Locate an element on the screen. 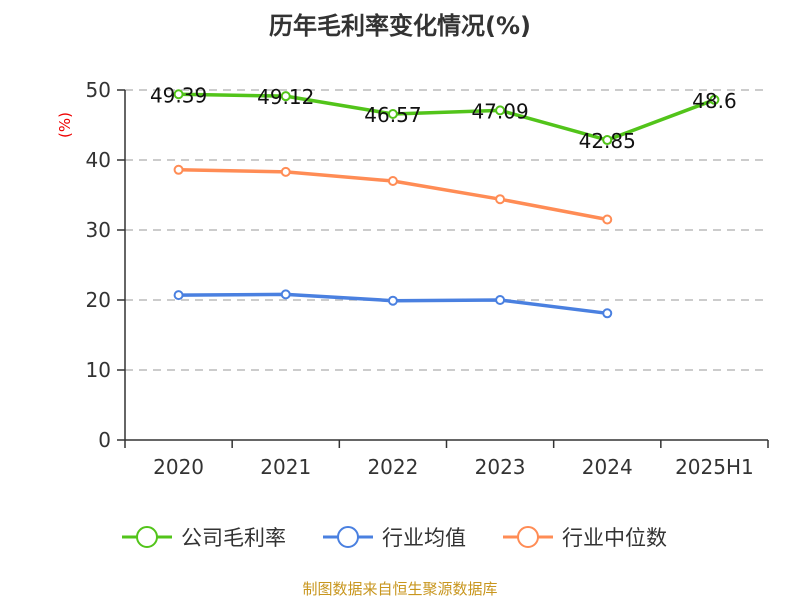 The width and height of the screenshot is (800, 600). x-tick-label: 2024 is located at coordinates (607, 467).